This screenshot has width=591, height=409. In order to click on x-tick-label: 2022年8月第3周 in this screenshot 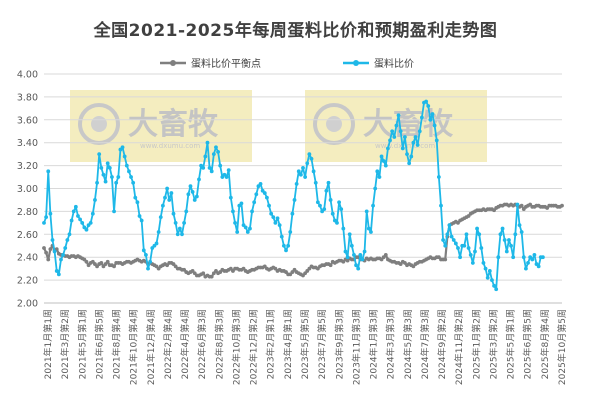, I will do `click(219, 344)`.